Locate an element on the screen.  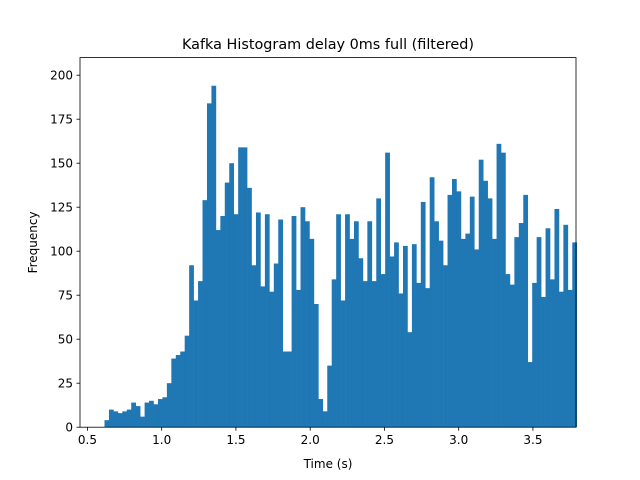
y-tick-label: 75 is located at coordinates (65, 296).